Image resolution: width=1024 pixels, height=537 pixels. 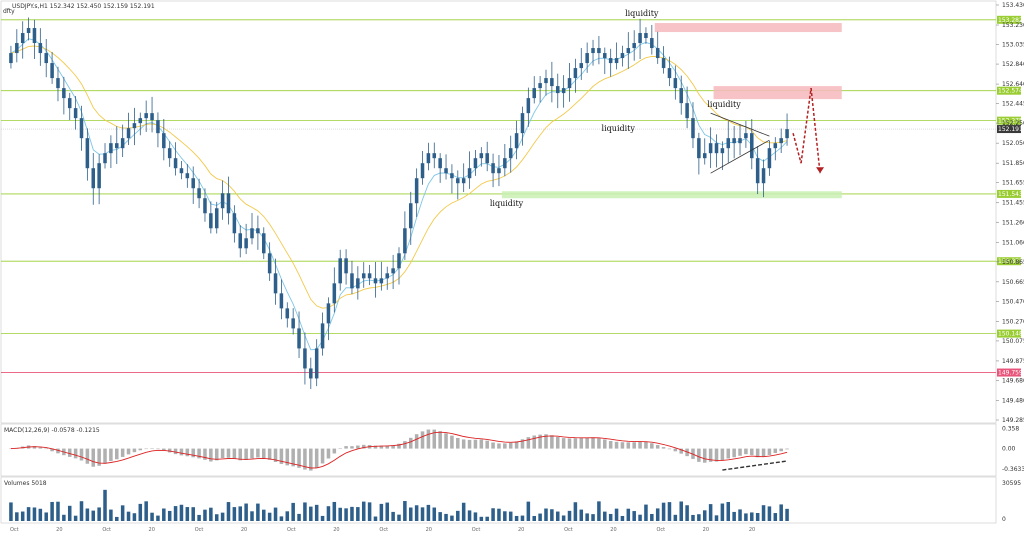 I want to click on macd-tick-label: 0.358, so click(x=1010, y=428).